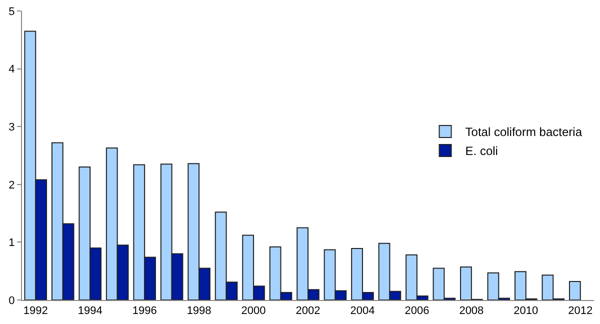  I want to click on x-tick-label: 2004, so click(362, 311).